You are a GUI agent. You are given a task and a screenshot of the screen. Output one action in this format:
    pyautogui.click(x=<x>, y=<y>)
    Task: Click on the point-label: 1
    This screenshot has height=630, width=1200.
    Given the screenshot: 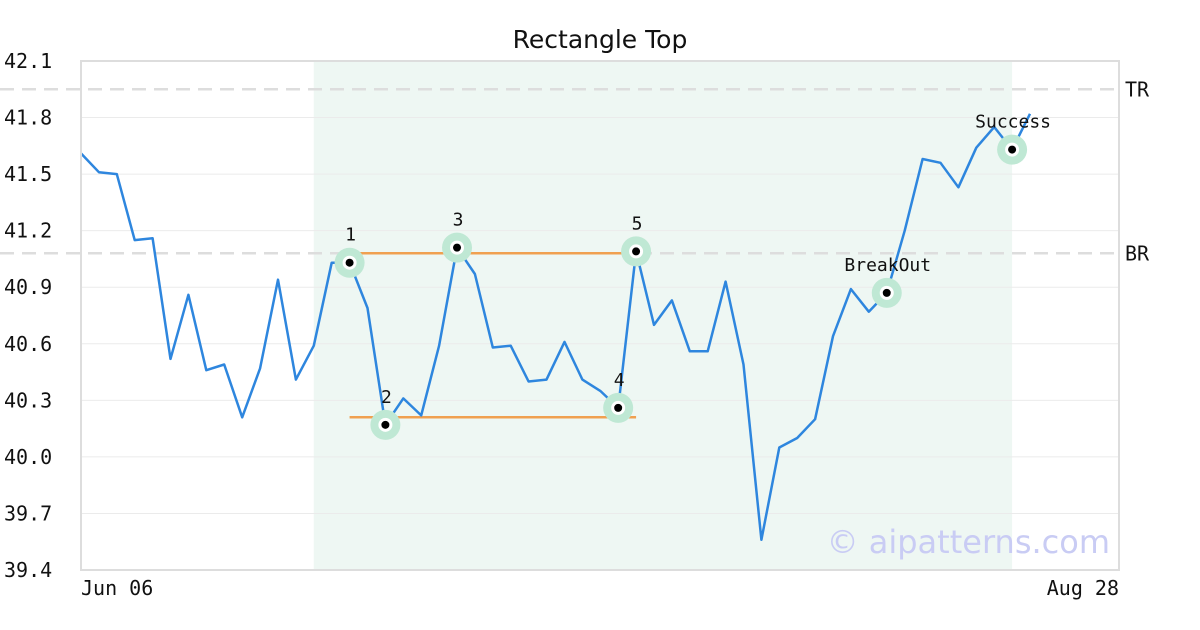 What is the action you would take?
    pyautogui.click(x=350, y=235)
    